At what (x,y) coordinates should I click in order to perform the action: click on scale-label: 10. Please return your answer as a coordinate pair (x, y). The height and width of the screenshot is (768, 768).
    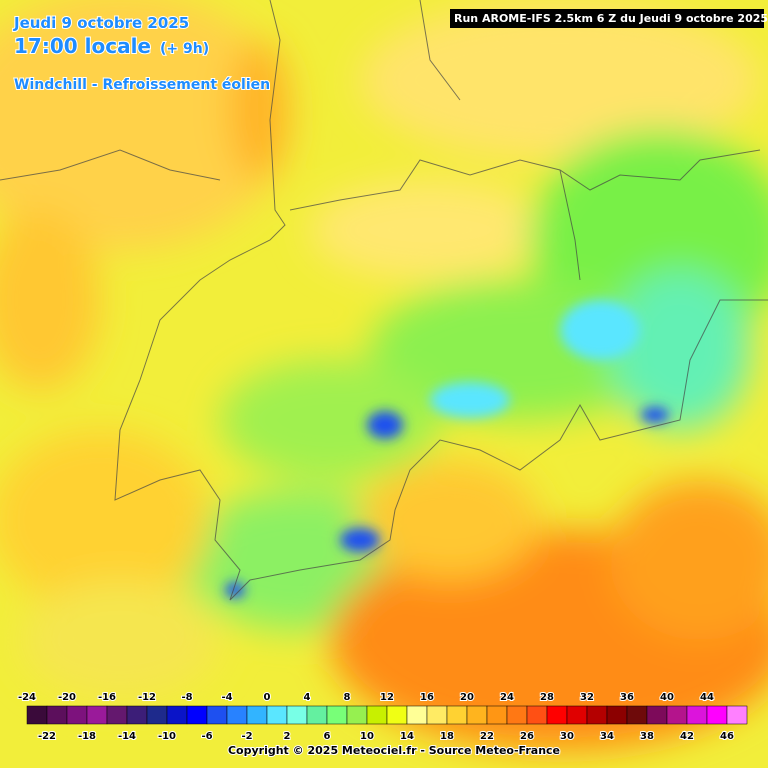
    Looking at the image, I should click on (367, 736).